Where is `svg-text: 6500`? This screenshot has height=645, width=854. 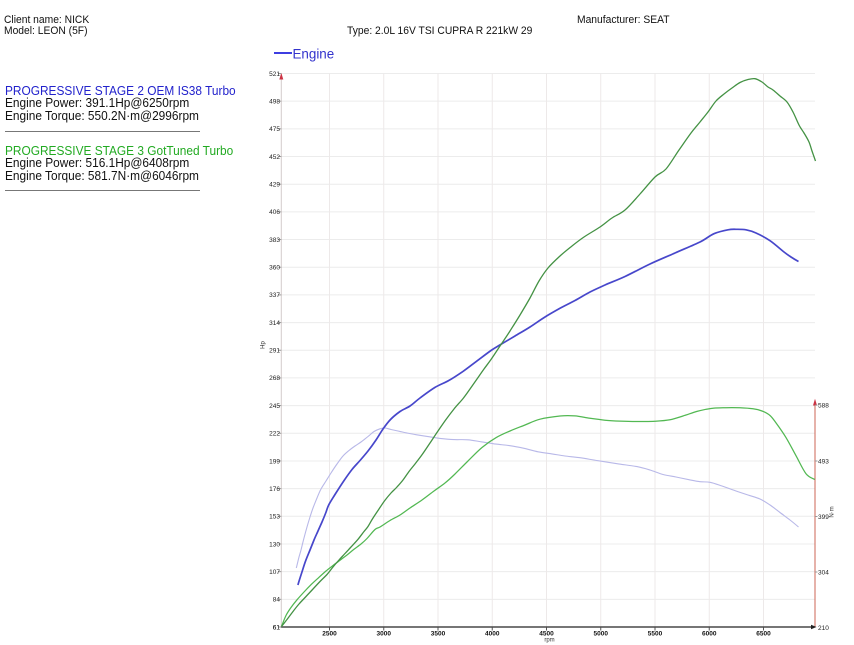 svg-text: 6500 is located at coordinates (763, 634).